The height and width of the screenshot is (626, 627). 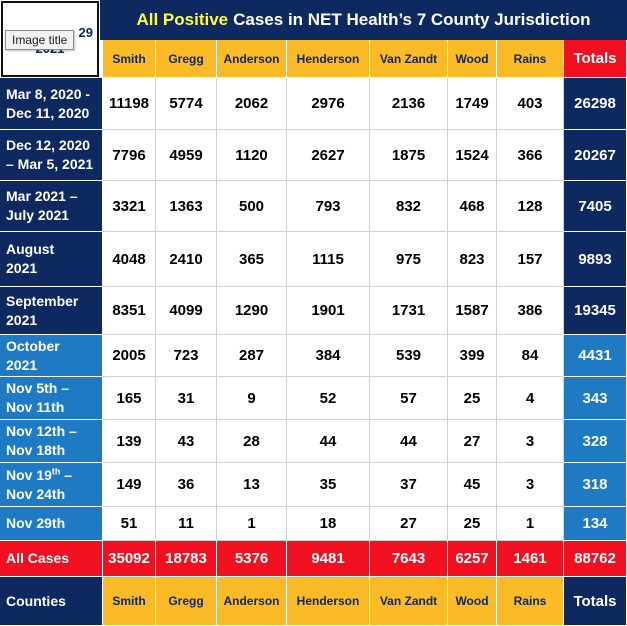 What do you see at coordinates (129, 398) in the screenshot?
I see `cell: 165` at bounding box center [129, 398].